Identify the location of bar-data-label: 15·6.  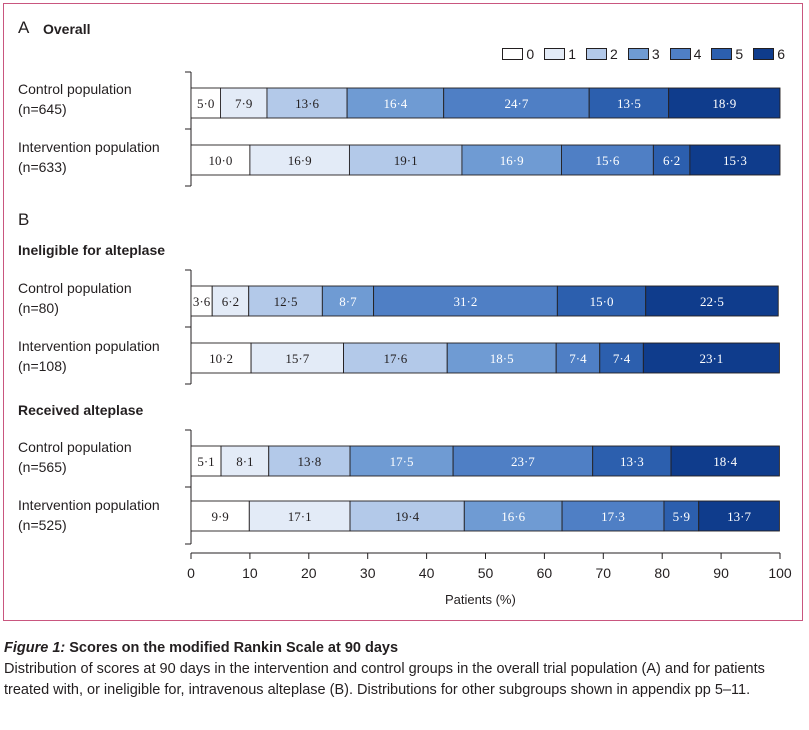
(608, 160).